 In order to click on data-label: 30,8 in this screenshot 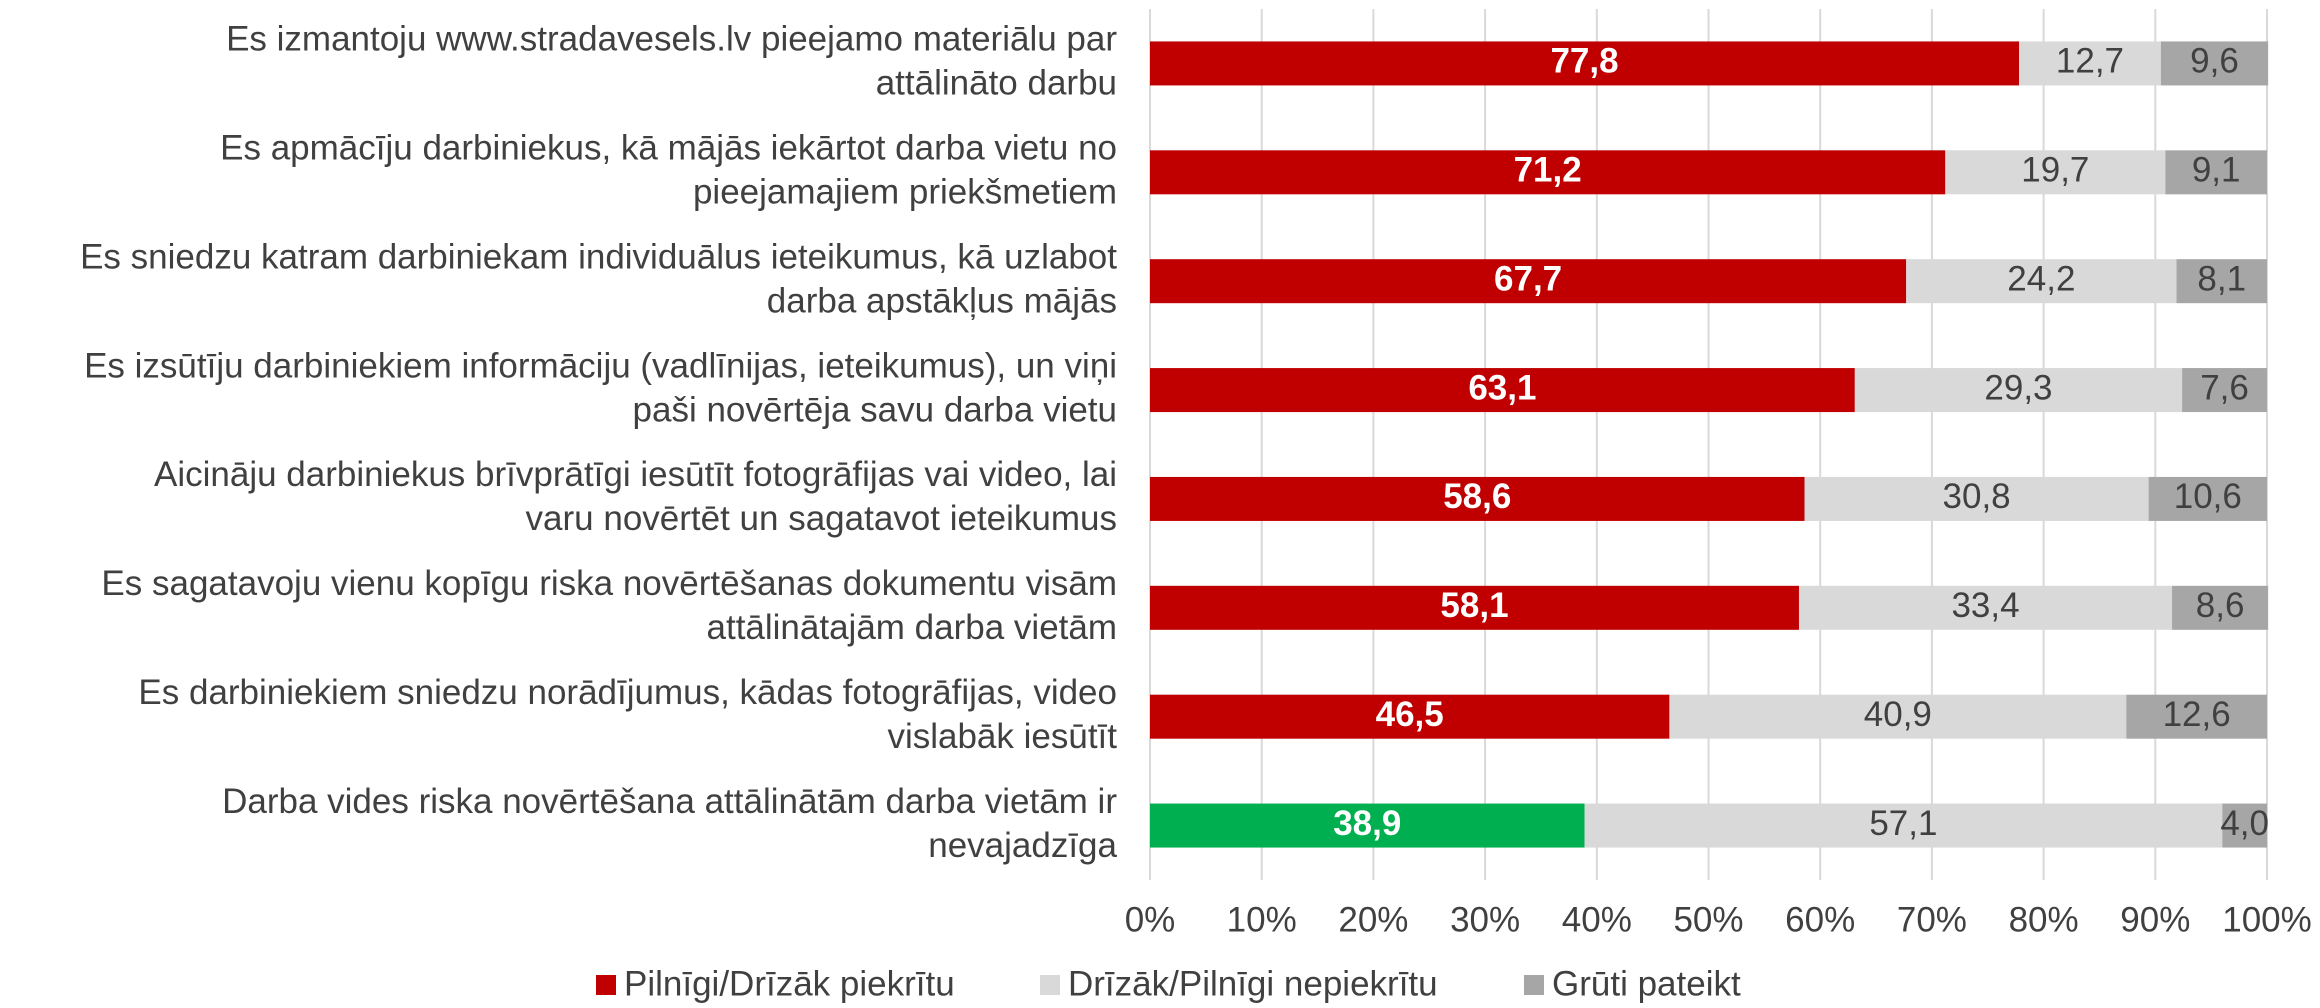, I will do `click(1977, 496)`.